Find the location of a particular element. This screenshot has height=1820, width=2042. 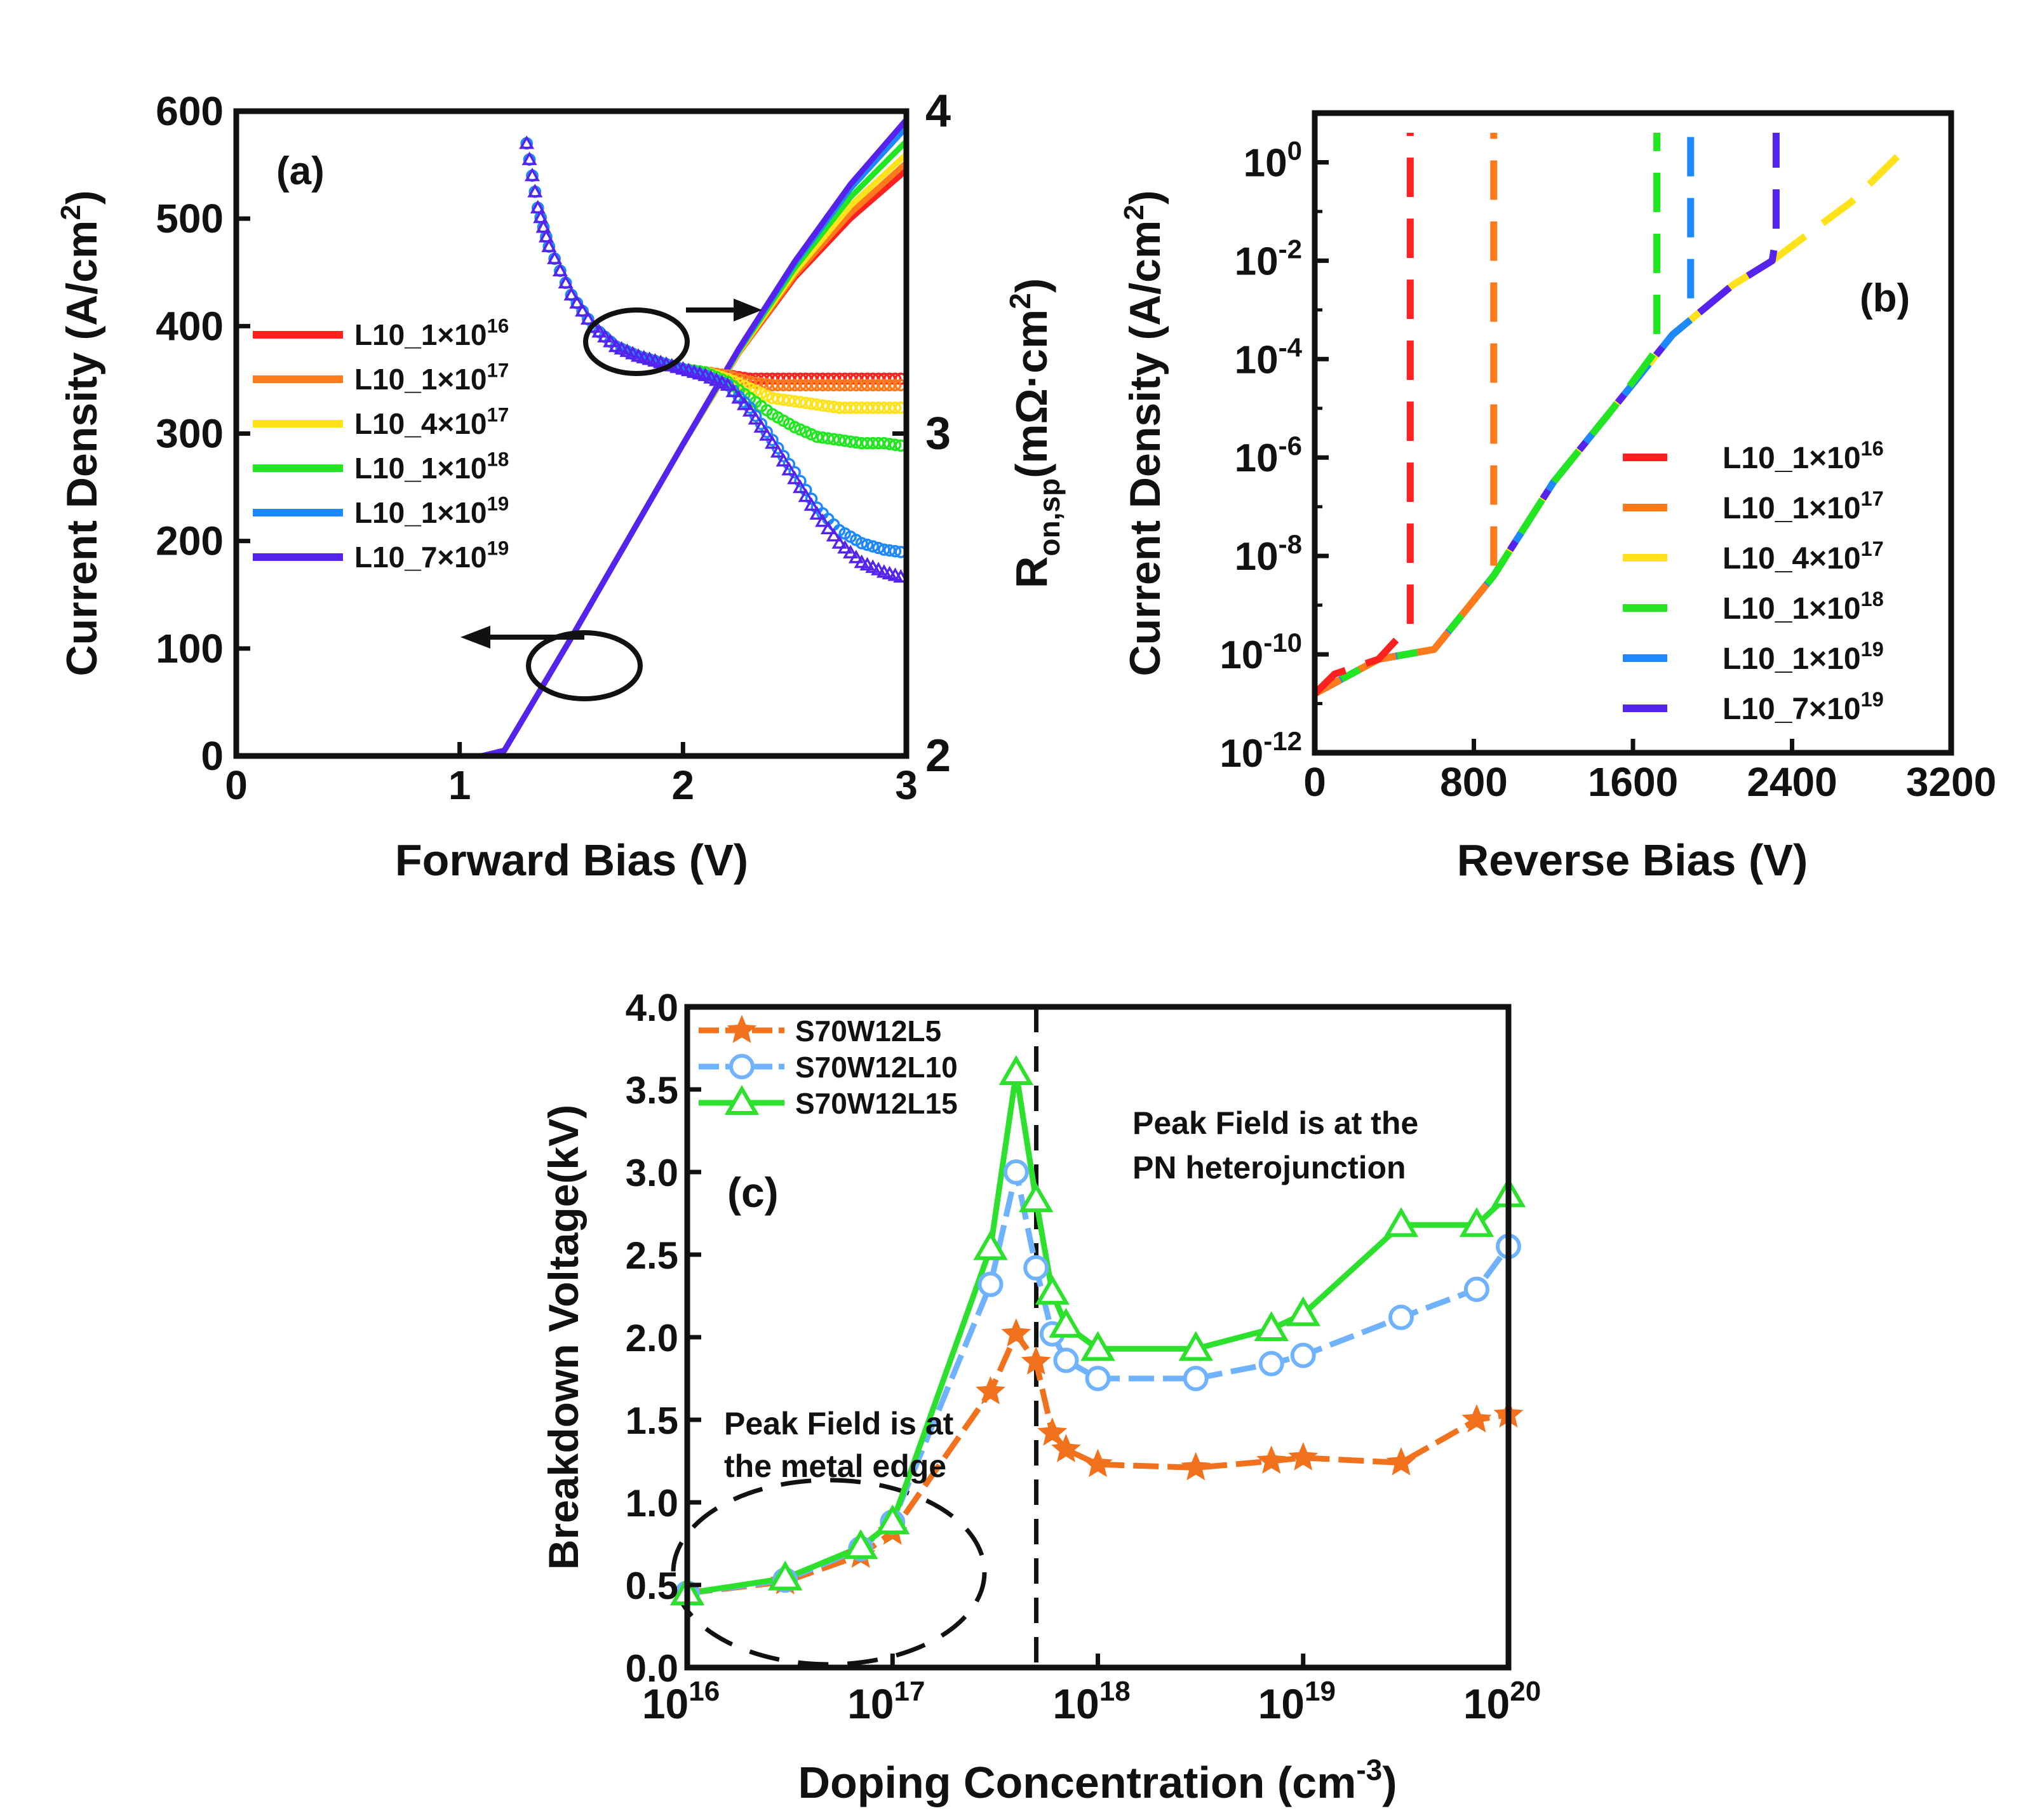

a-legend-label-1-base: L10_1×10 is located at coordinates (421, 379).